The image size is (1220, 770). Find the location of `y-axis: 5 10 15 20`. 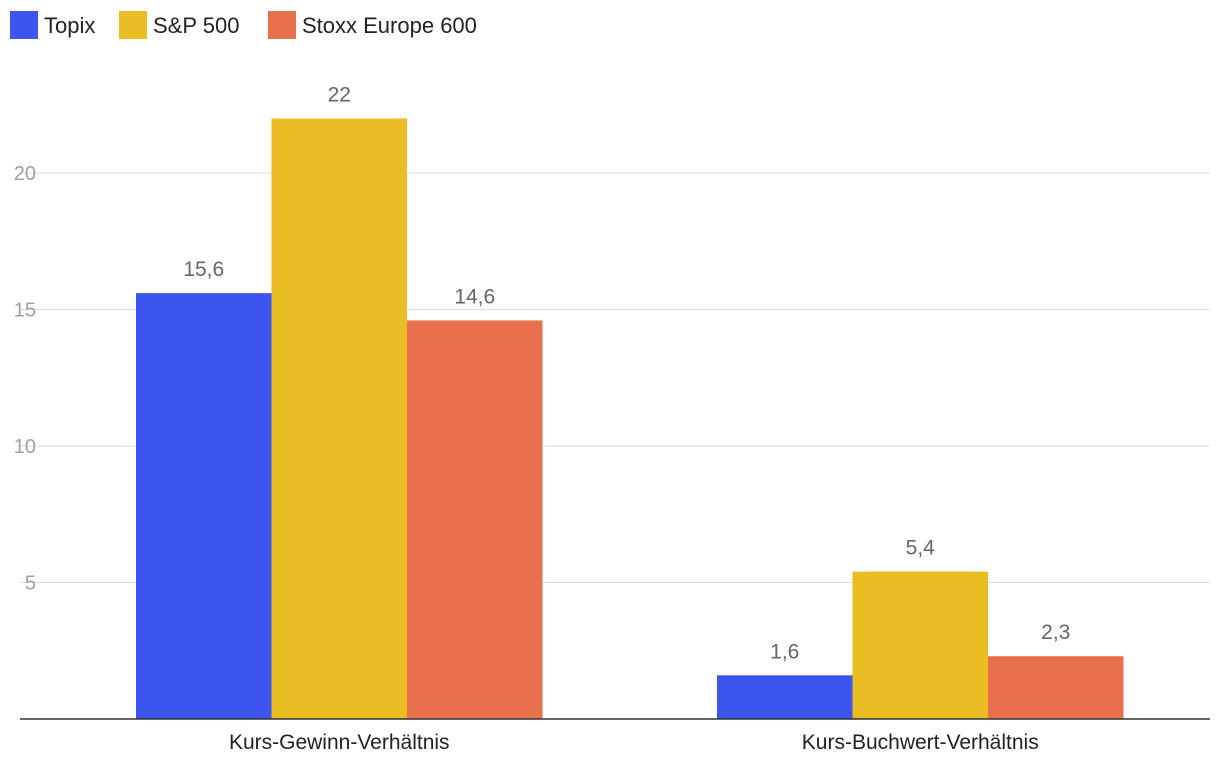

y-axis: 5 10 15 20 is located at coordinates (25, 379).